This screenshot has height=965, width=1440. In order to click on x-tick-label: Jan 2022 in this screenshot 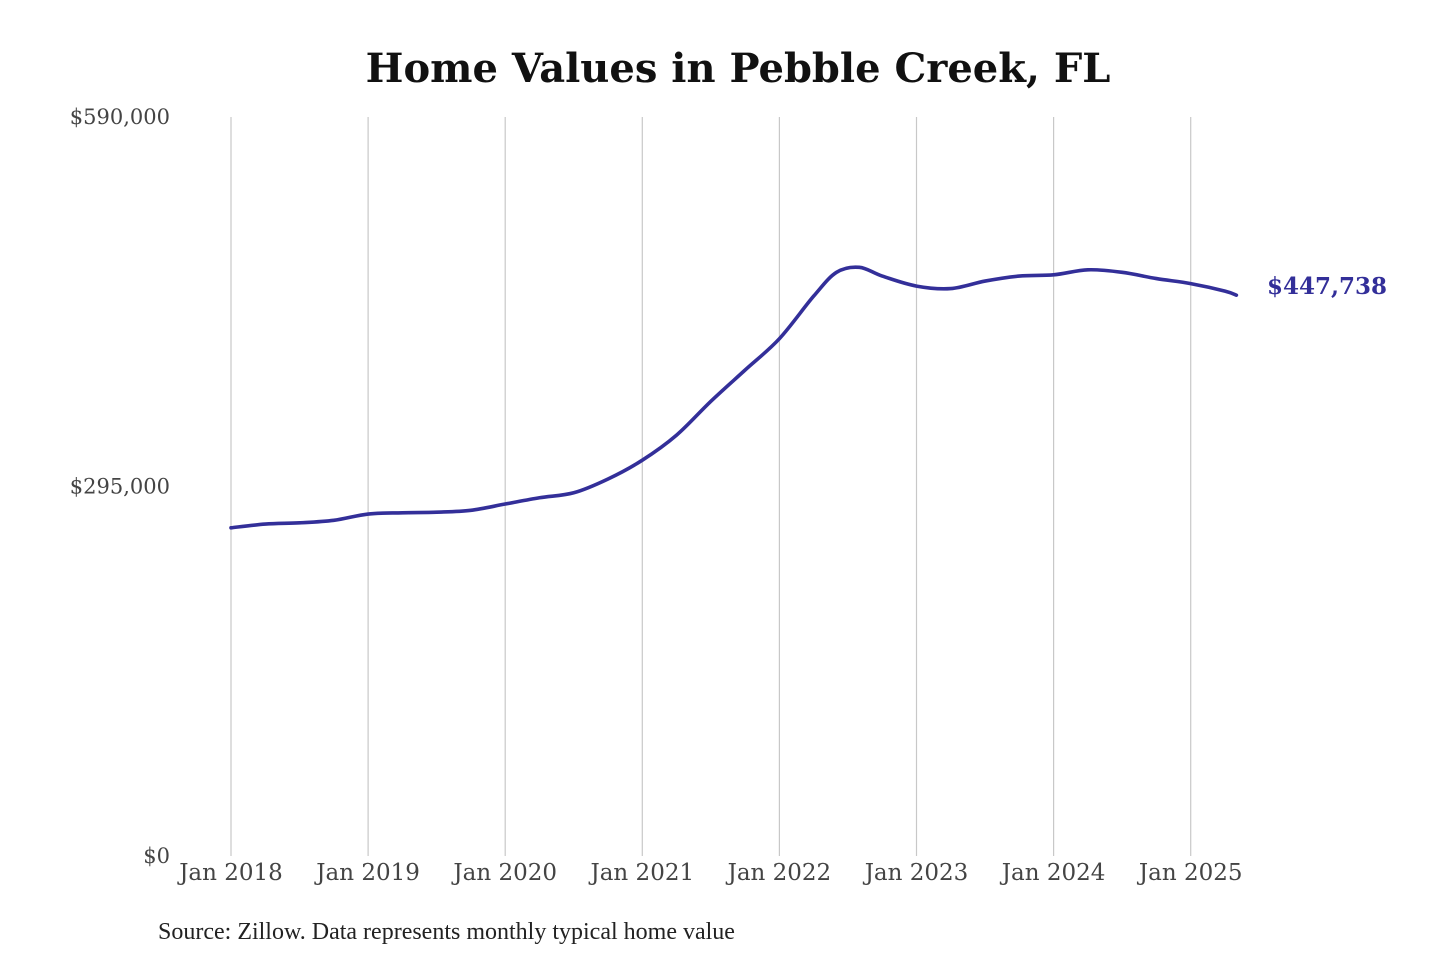, I will do `click(779, 873)`.